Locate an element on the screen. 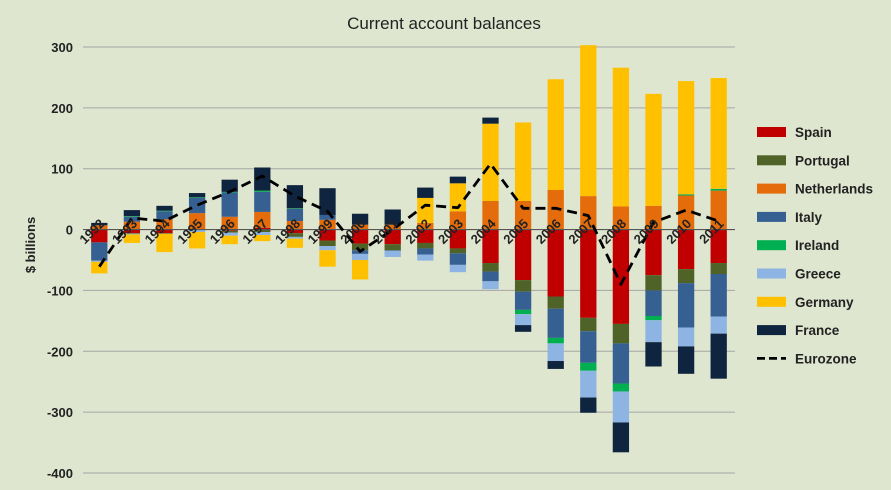  bar-ireland-1993 is located at coordinates (132, 216).